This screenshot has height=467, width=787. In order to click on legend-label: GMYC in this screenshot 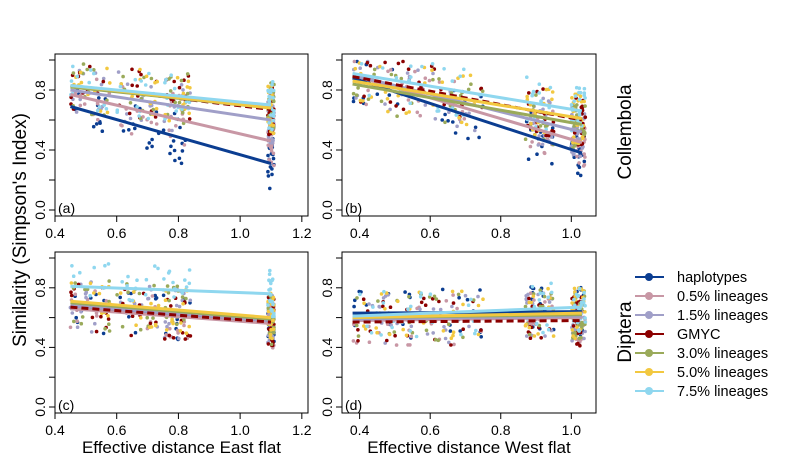, I will do `click(699, 335)`.